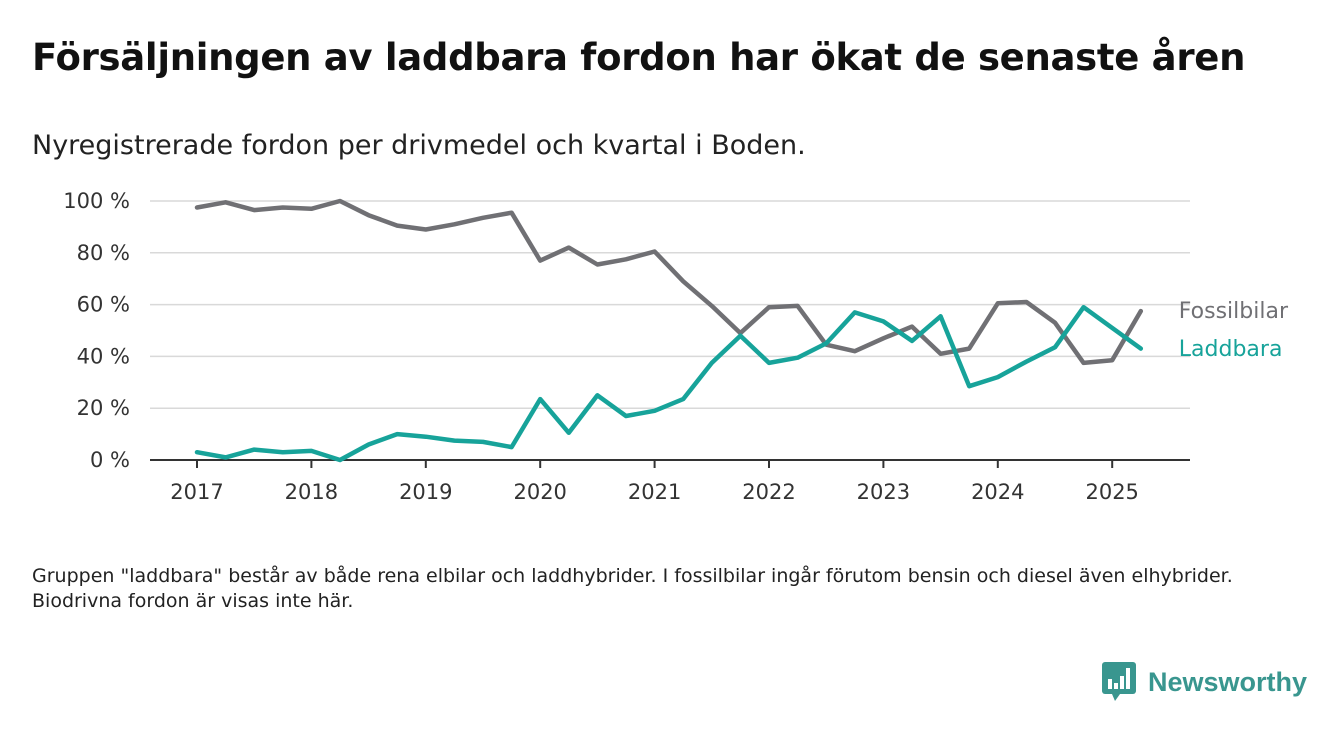 The width and height of the screenshot is (1340, 733). I want to click on y-tick-label: 0 %, so click(110, 460).